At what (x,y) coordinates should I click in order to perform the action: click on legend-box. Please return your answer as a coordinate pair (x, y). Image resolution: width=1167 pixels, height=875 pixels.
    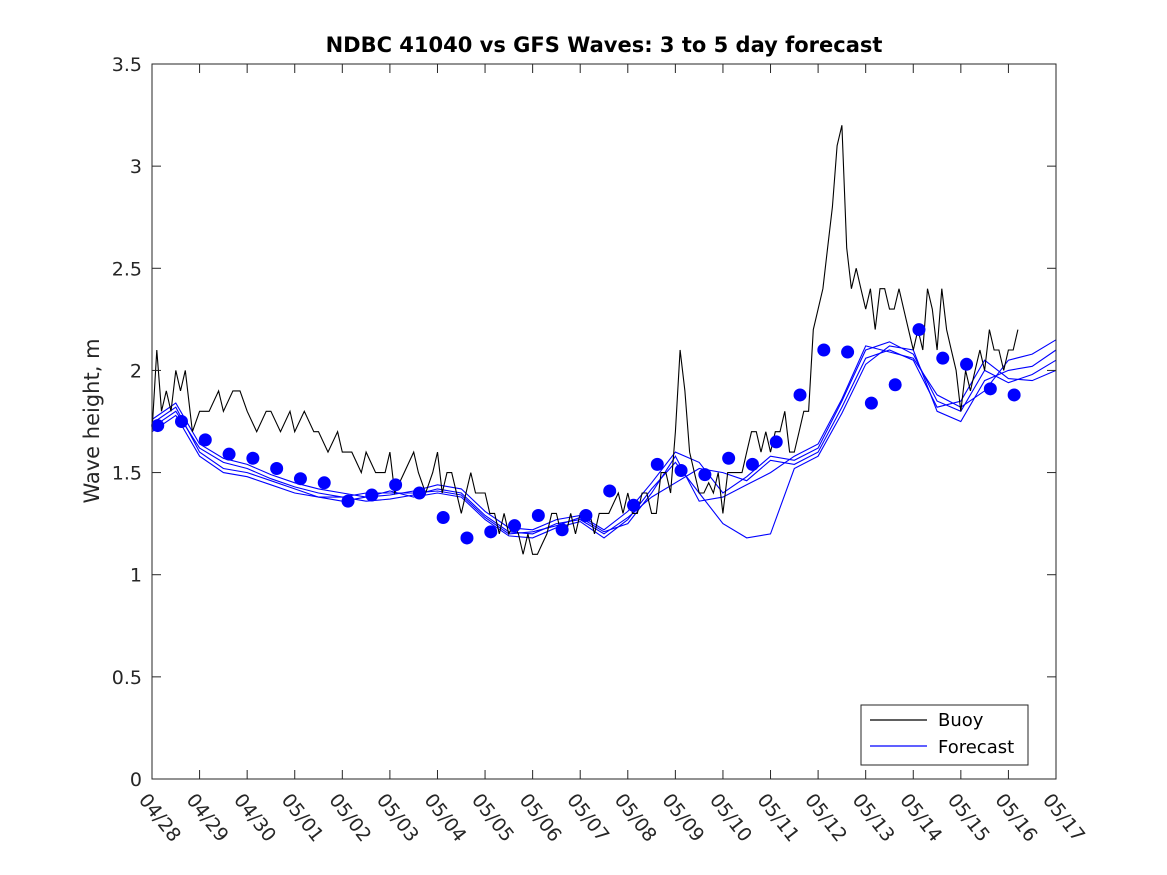
    Looking at the image, I should click on (944, 735).